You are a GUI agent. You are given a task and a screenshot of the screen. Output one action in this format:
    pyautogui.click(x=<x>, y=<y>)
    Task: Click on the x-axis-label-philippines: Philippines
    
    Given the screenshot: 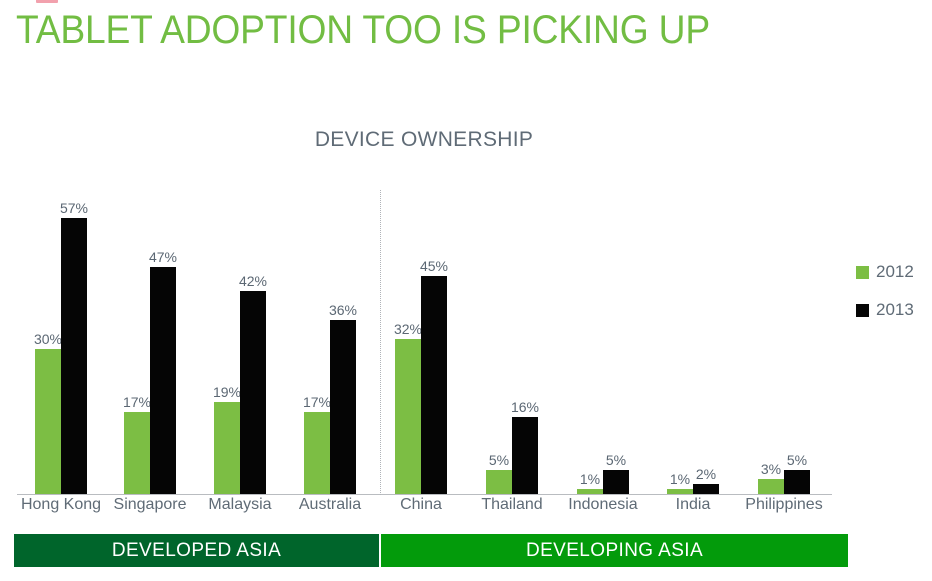 What is the action you would take?
    pyautogui.click(x=784, y=504)
    